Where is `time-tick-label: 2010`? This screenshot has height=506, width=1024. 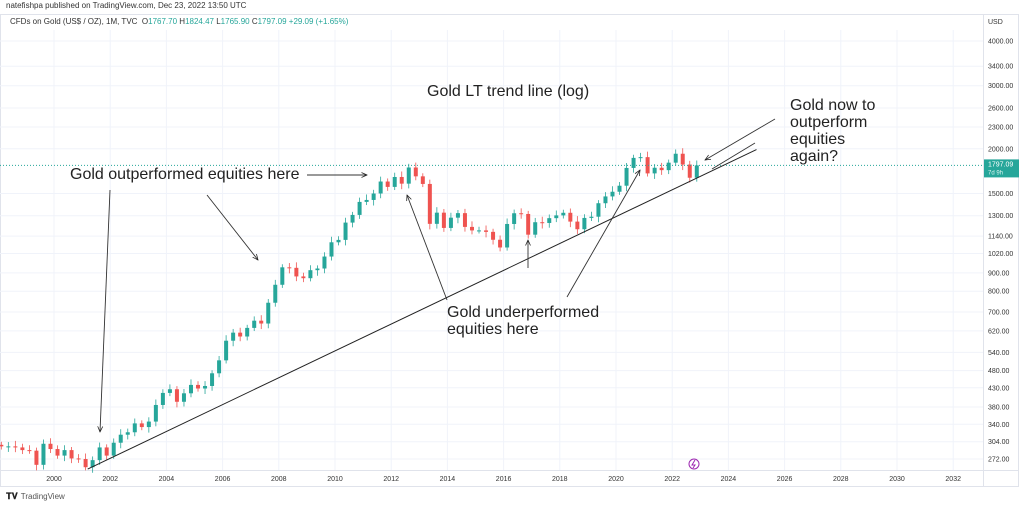 time-tick-label: 2010 is located at coordinates (335, 479).